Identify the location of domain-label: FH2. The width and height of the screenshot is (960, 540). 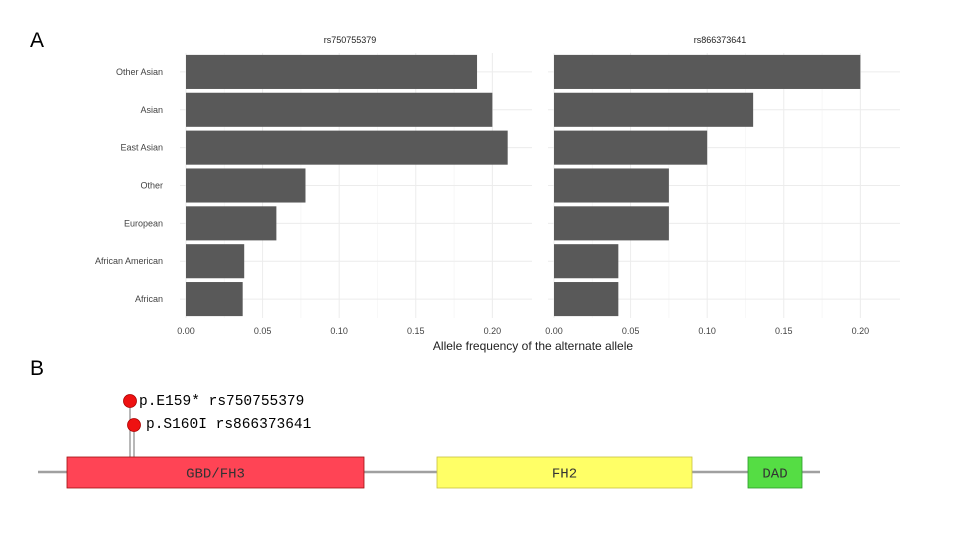
(564, 475).